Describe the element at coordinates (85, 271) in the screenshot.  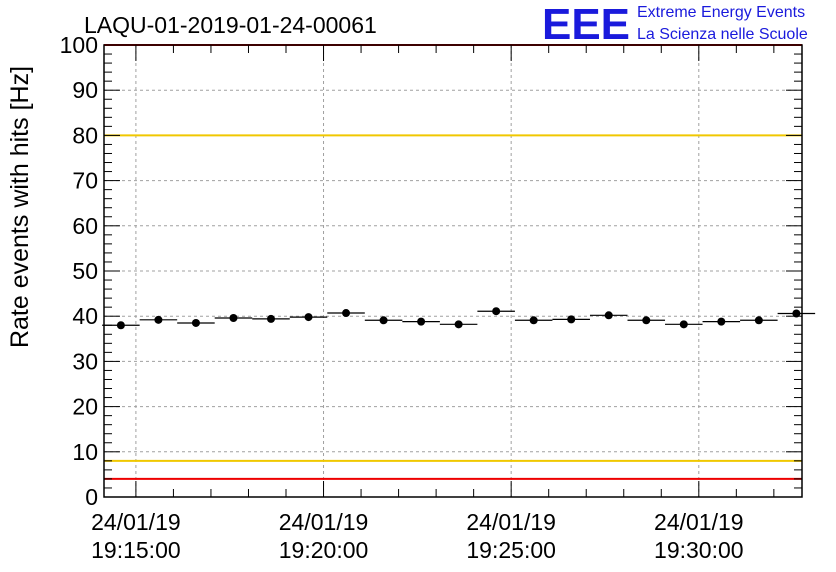
I see `y-tick-label: 50` at that location.